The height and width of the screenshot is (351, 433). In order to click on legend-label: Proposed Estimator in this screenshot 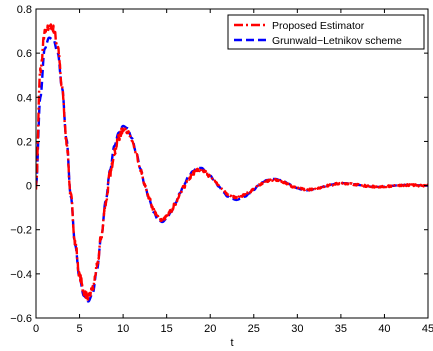, I will do `click(318, 26)`.